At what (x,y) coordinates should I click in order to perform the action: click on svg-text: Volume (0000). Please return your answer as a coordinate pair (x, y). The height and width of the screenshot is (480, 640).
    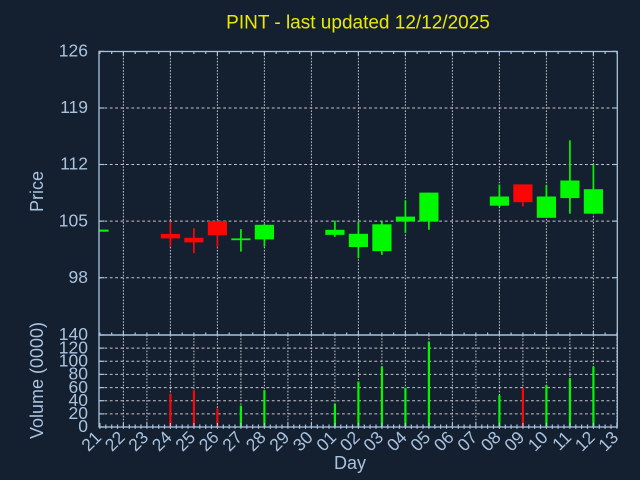
    Looking at the image, I should click on (37, 380).